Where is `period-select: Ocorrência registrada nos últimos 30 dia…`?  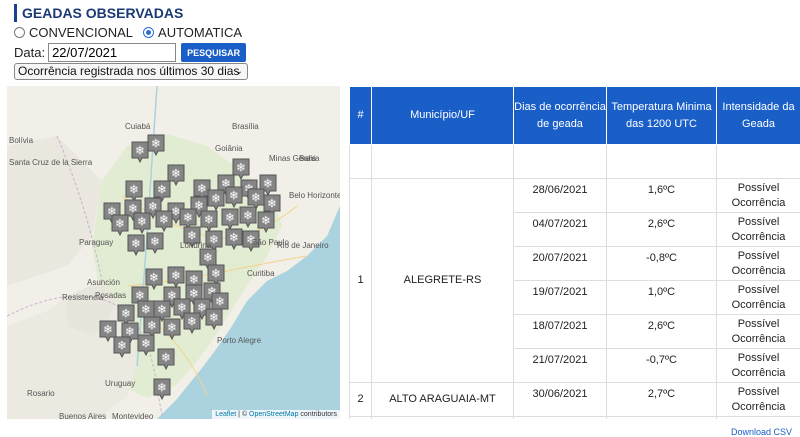
period-select: Ocorrência registrada nos últimos 30 dia… is located at coordinates (131, 71).